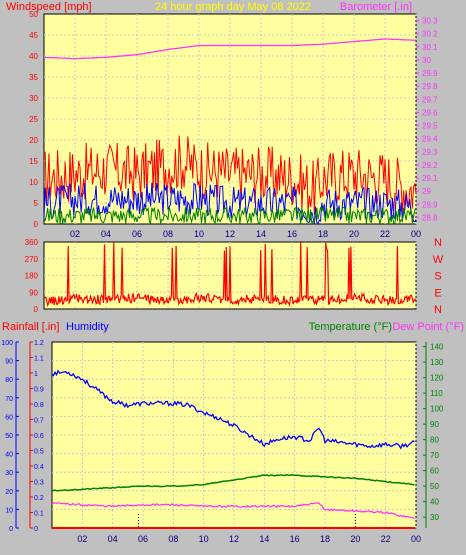 The image size is (466, 555). What do you see at coordinates (36, 529) in the screenshot?
I see `rainfall-tick-label: 0` at bounding box center [36, 529].